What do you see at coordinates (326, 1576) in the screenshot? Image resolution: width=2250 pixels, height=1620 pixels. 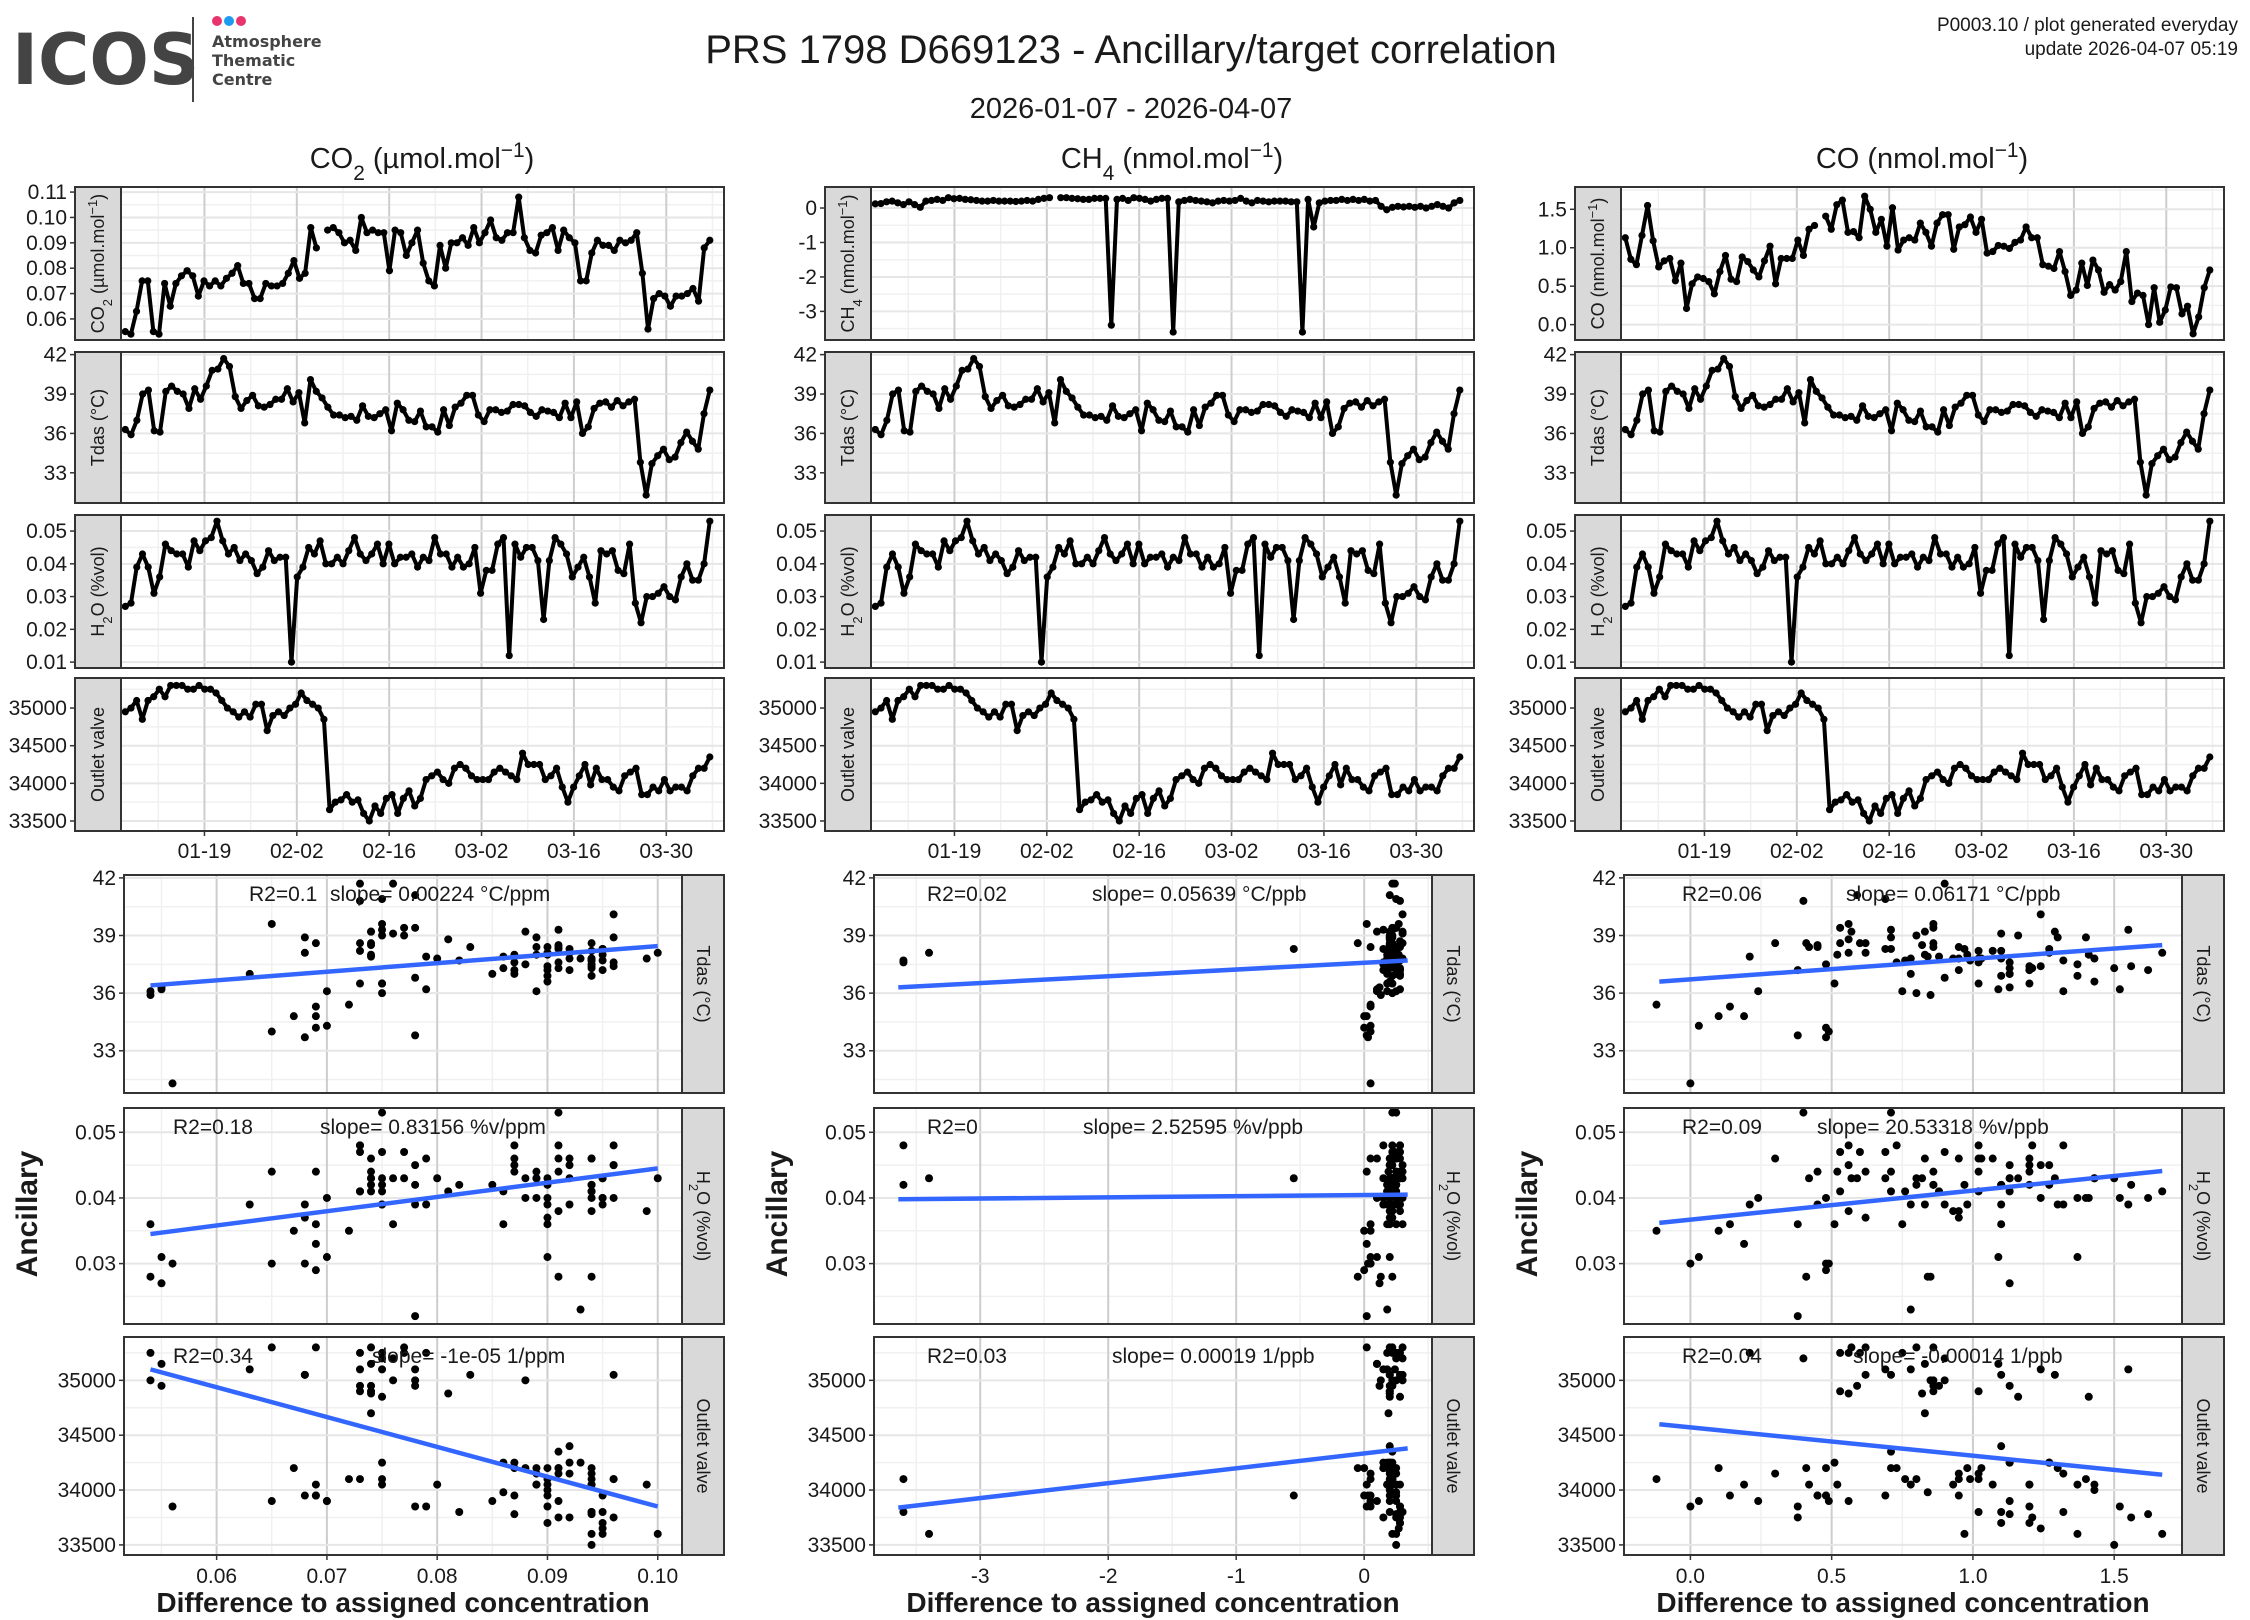 I see `x-axis-tick-label: 0.07` at bounding box center [326, 1576].